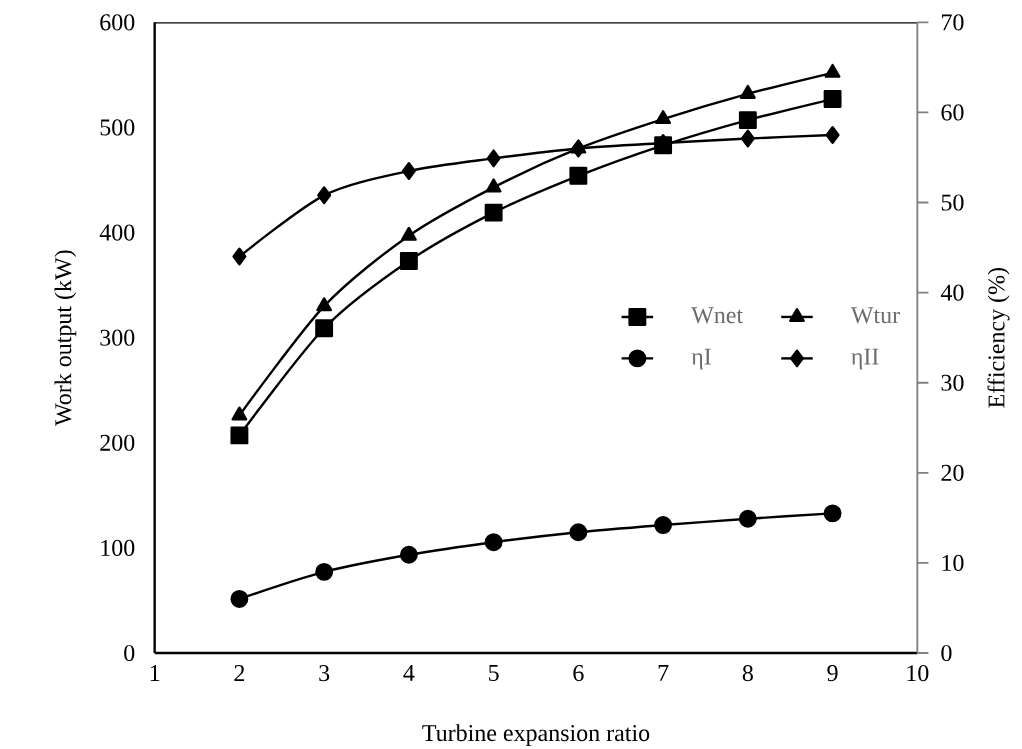  Describe the element at coordinates (663, 673) in the screenshot. I see `x-tick-label: 7` at that location.